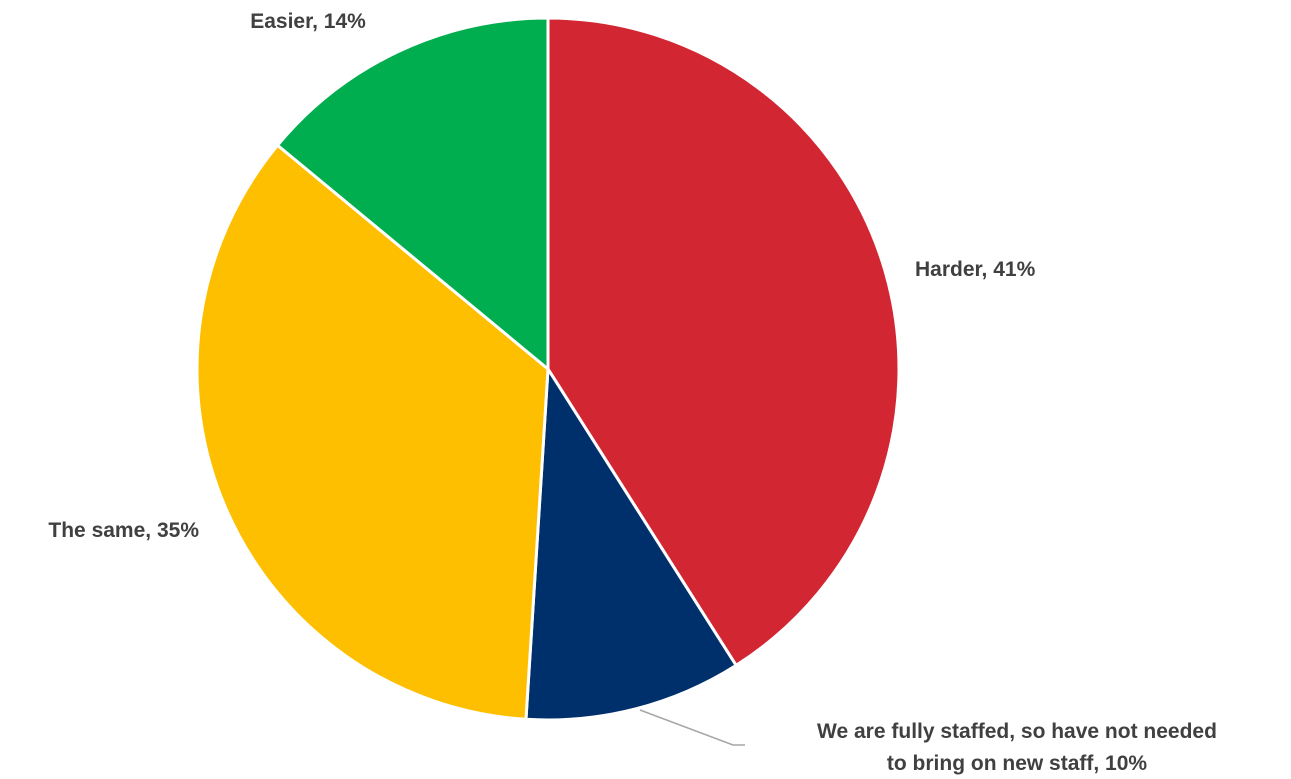 The image size is (1291, 779). I want to click on slice-fully-staffed, so click(631, 544).